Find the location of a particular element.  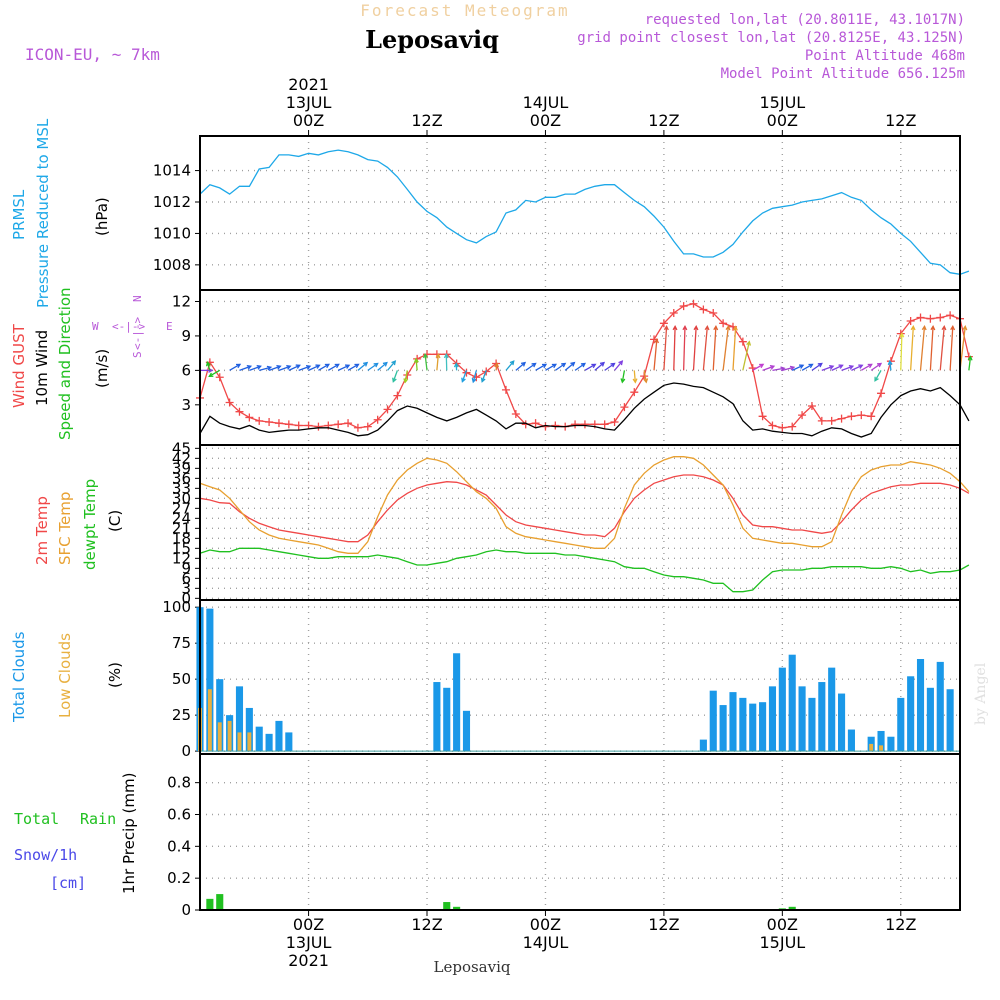

panel-bg is located at coordinates (580, 522).